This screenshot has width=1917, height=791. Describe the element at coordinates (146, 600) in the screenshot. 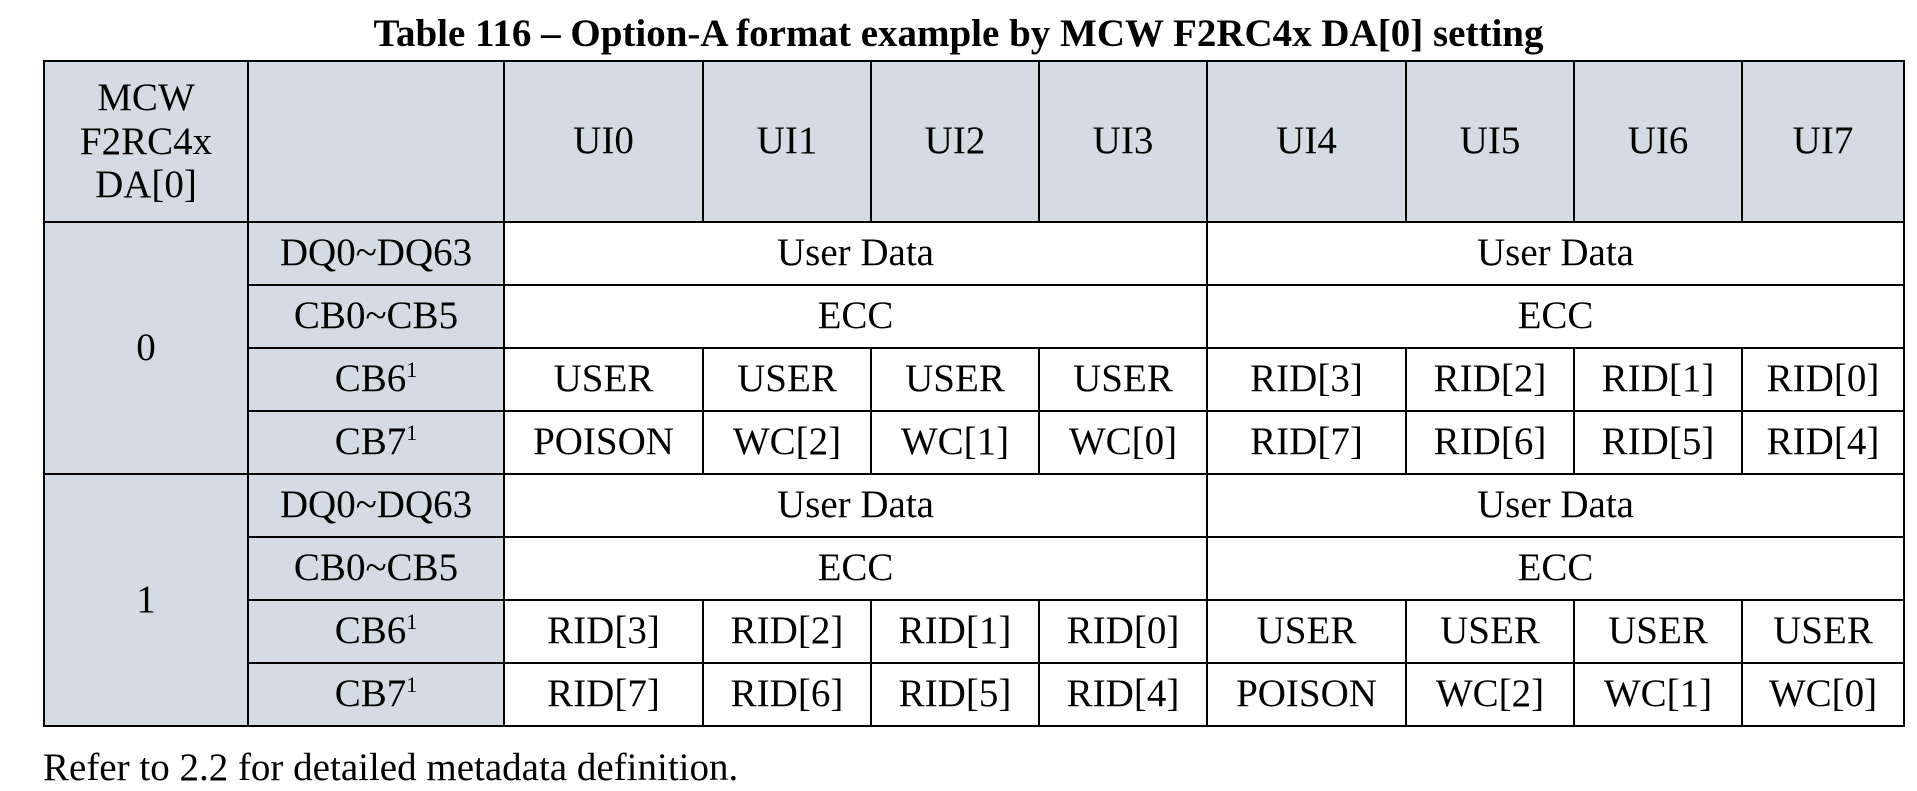

I see `mode-value-cell: 1` at that location.